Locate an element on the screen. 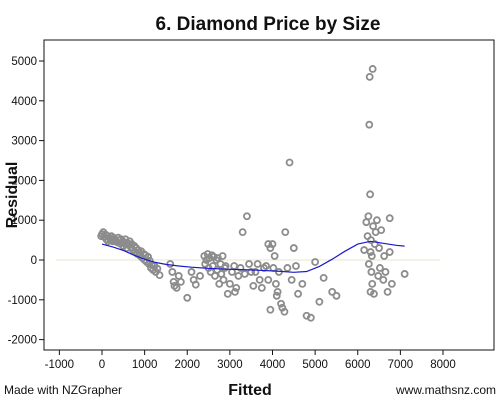 The image size is (500, 405). y-tick-label: 4000 is located at coordinates (24, 102).